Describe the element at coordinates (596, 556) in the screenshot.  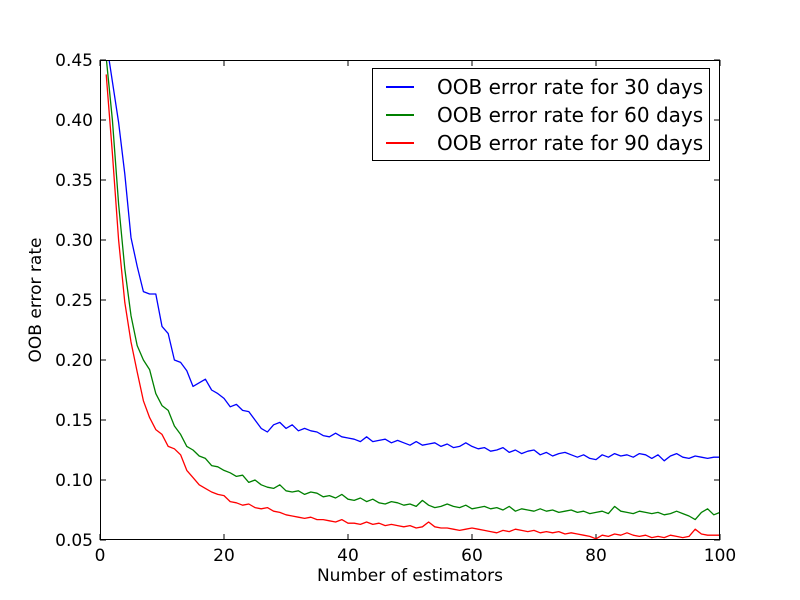
I see `x-tick-label: 80` at that location.